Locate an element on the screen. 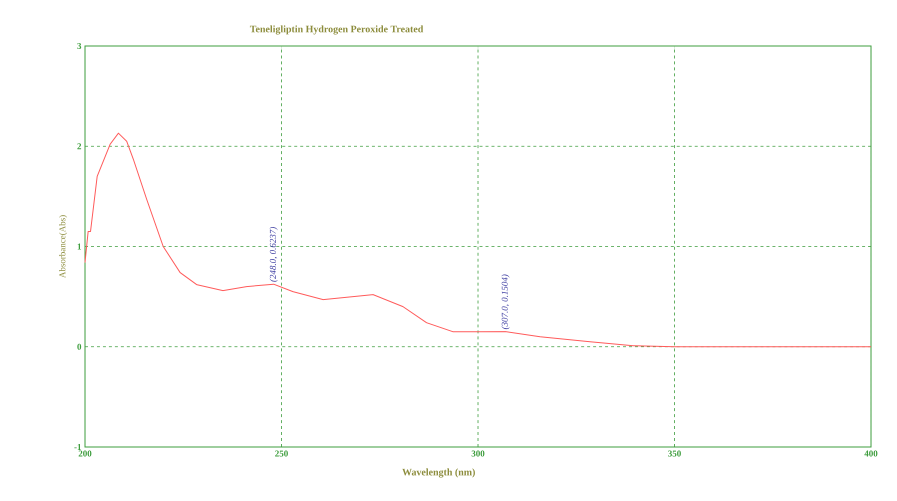  x-axis-title: Wavelength (nm) is located at coordinates (438, 473).